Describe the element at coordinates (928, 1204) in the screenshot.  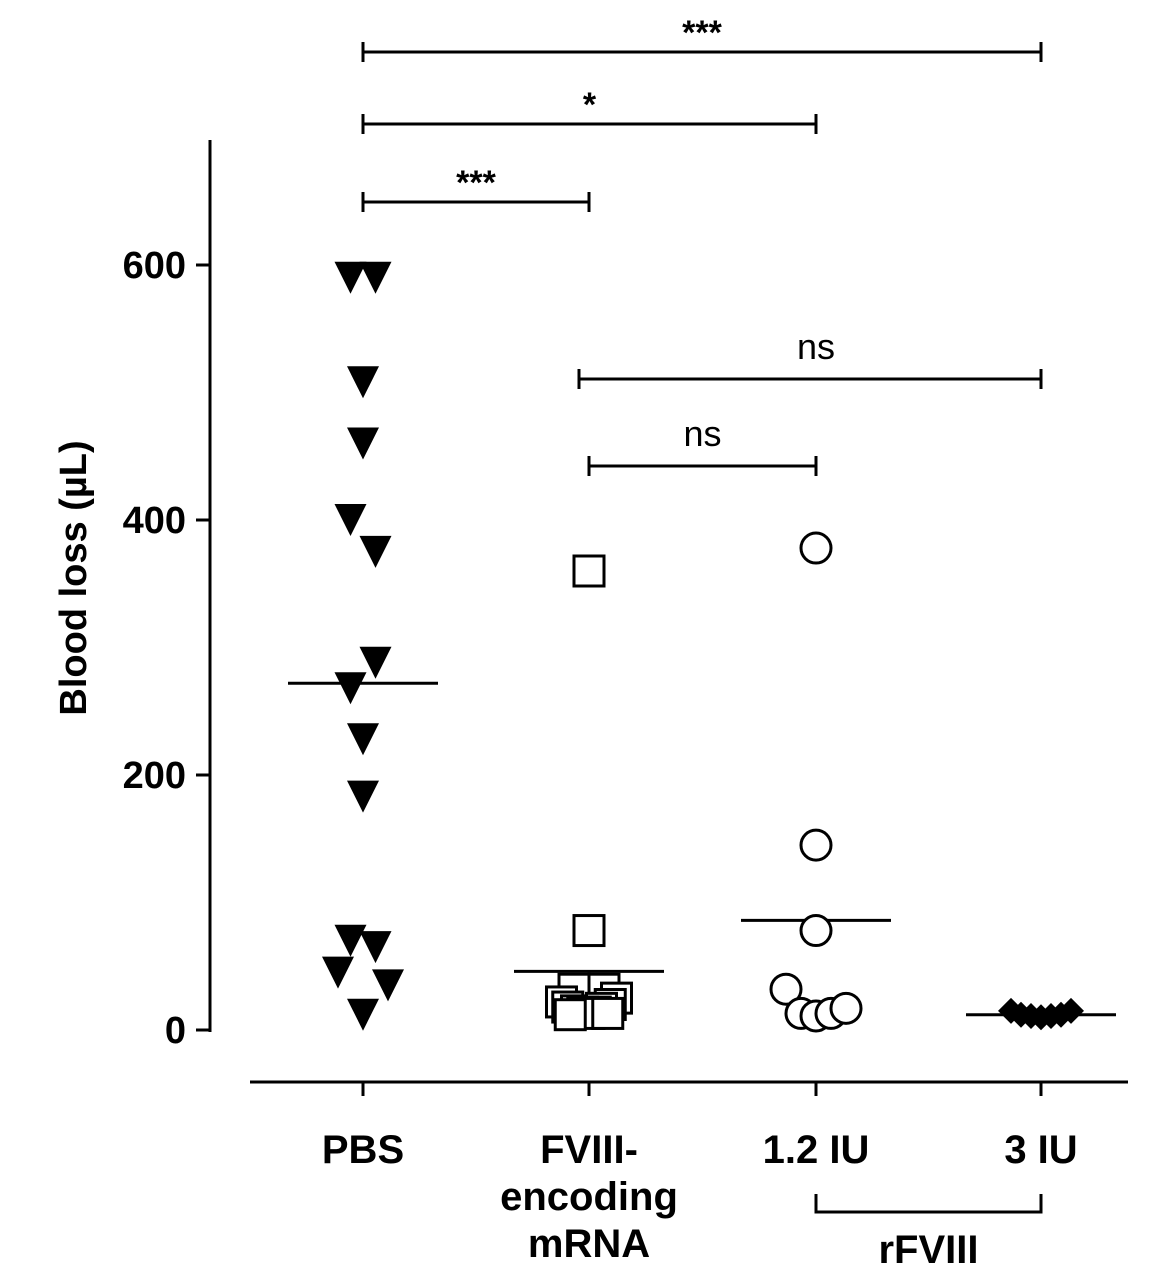
I see `group-bracket-line` at that location.